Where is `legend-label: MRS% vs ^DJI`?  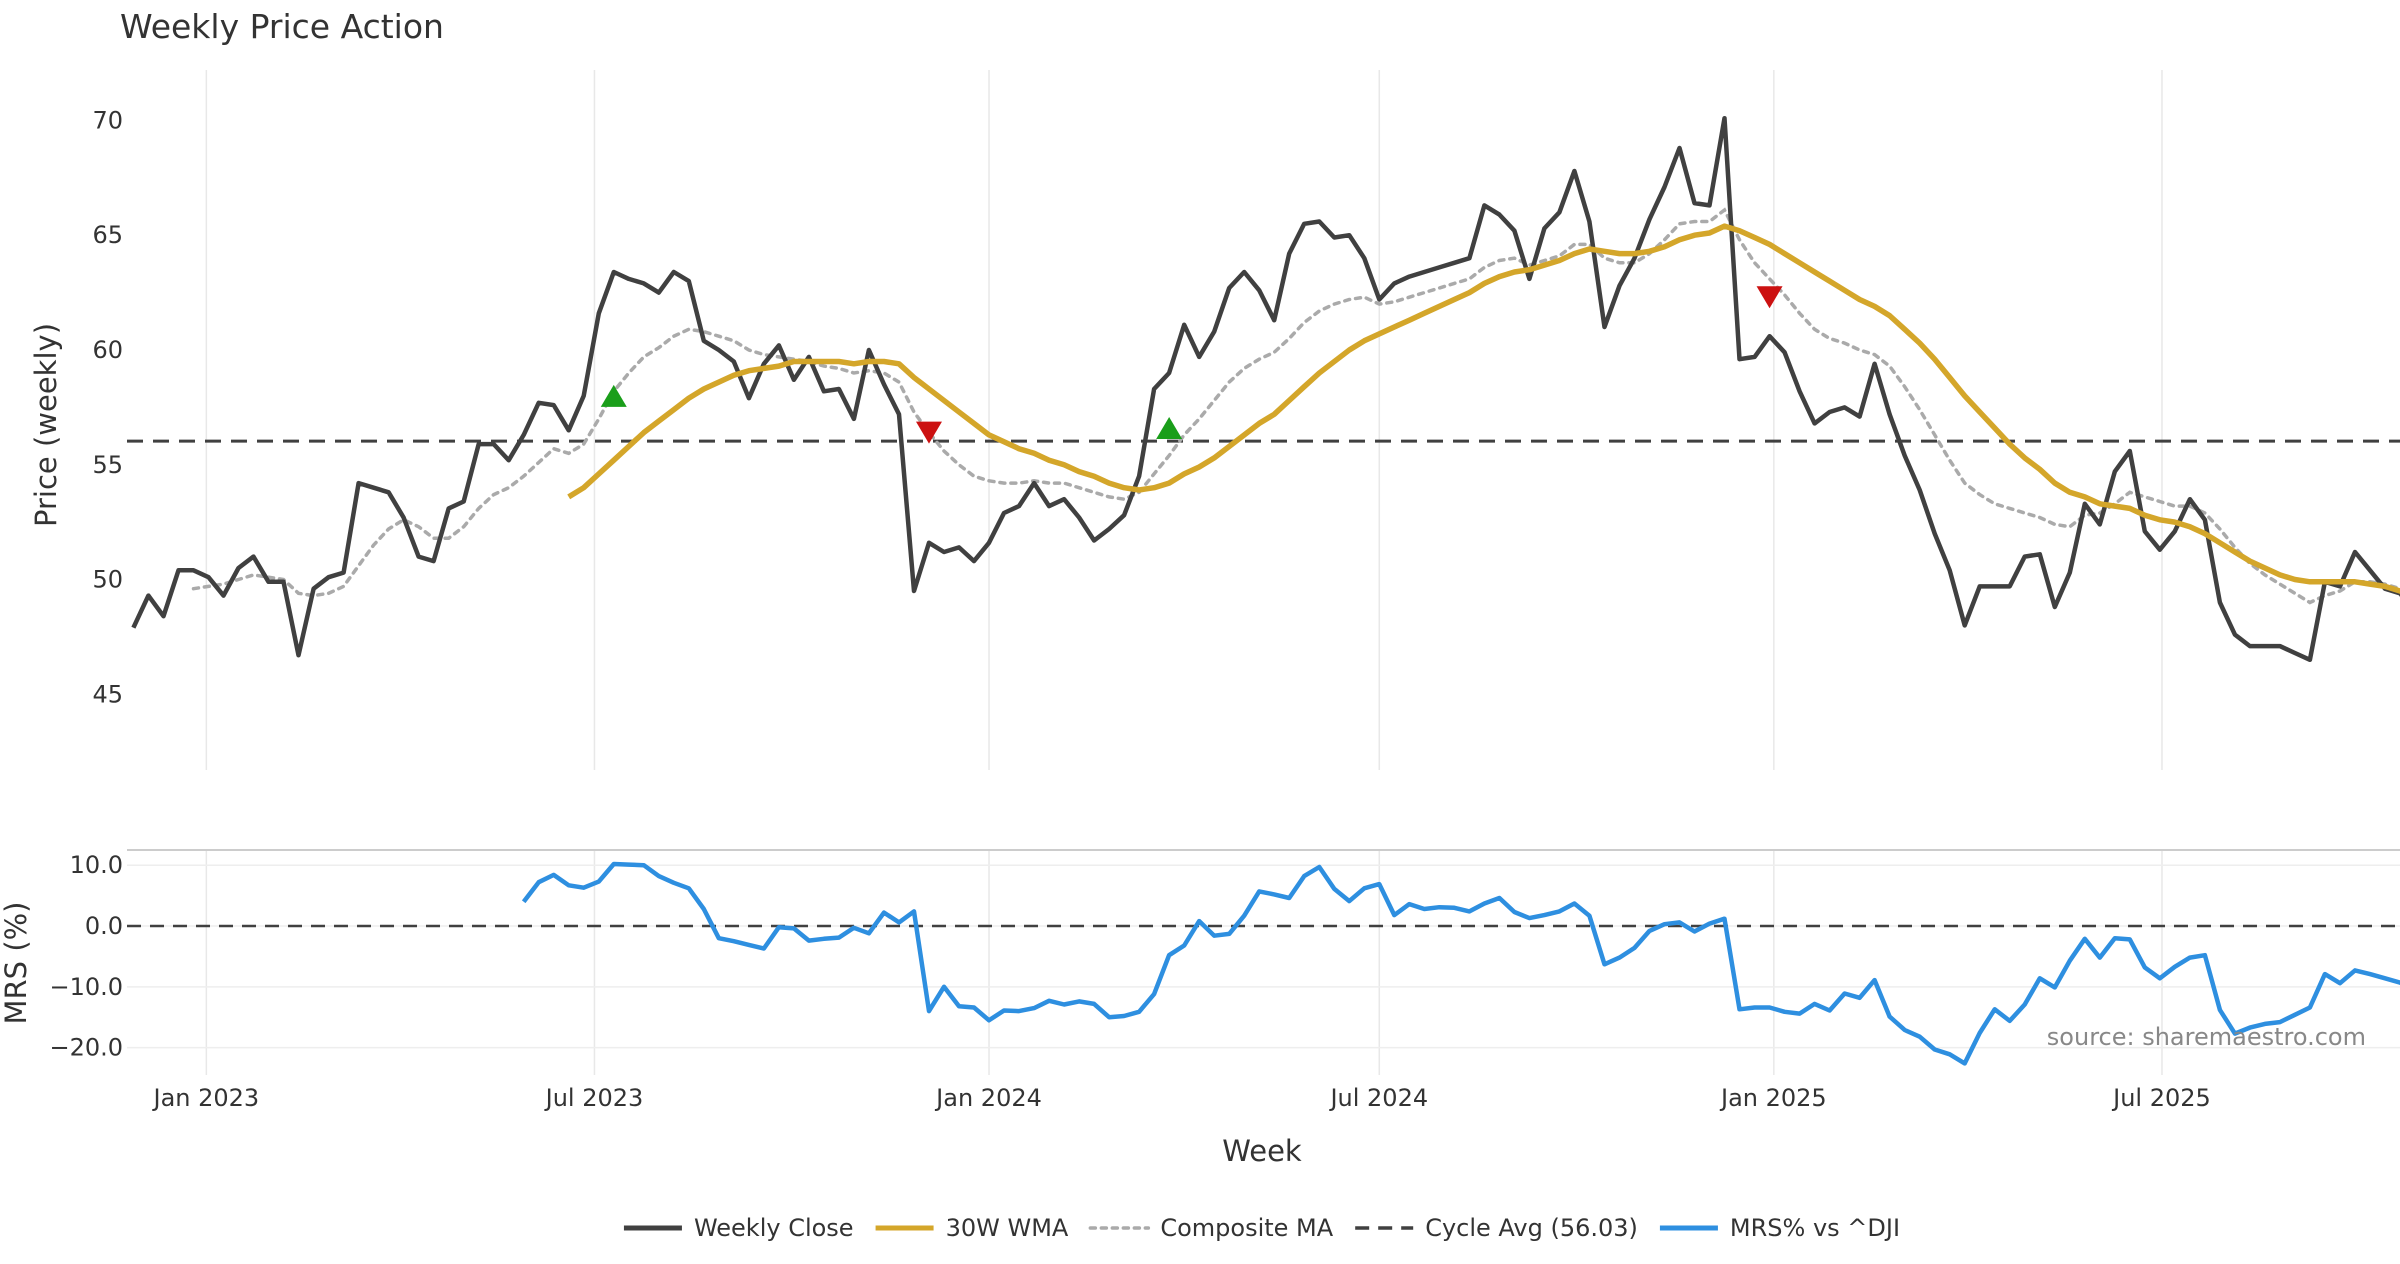 legend-label: MRS% vs ^DJI is located at coordinates (1815, 1228).